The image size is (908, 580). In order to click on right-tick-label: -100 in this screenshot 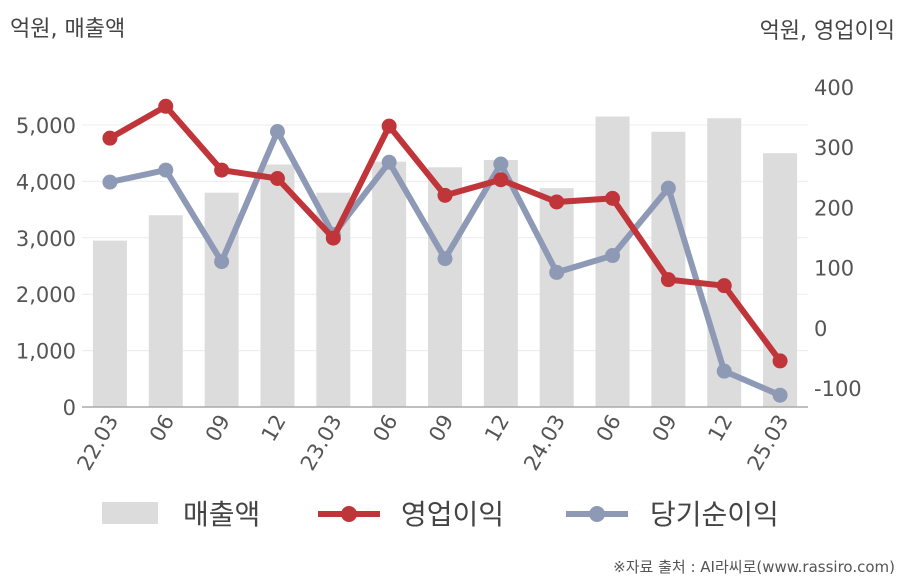, I will do `click(838, 389)`.